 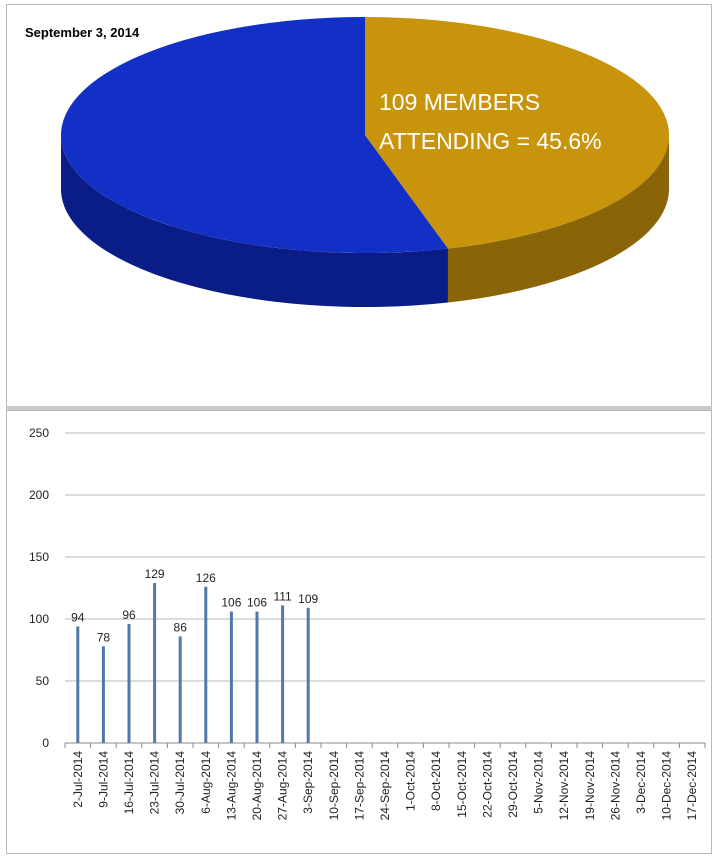 What do you see at coordinates (231, 786) in the screenshot?
I see `x-tick-label: 13-Aug-2014` at bounding box center [231, 786].